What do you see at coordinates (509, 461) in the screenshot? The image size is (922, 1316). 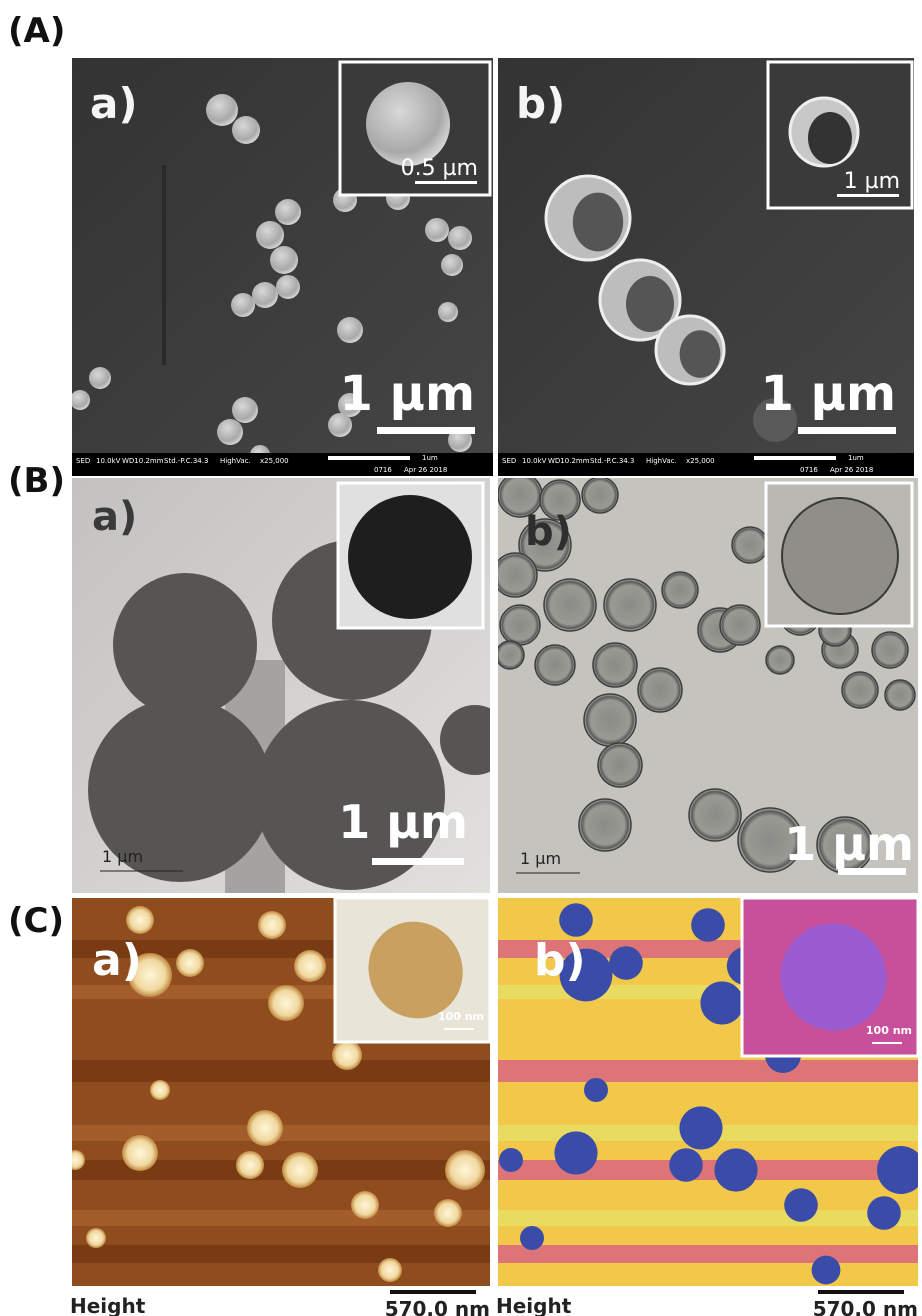 I see `info-text: SED` at bounding box center [509, 461].